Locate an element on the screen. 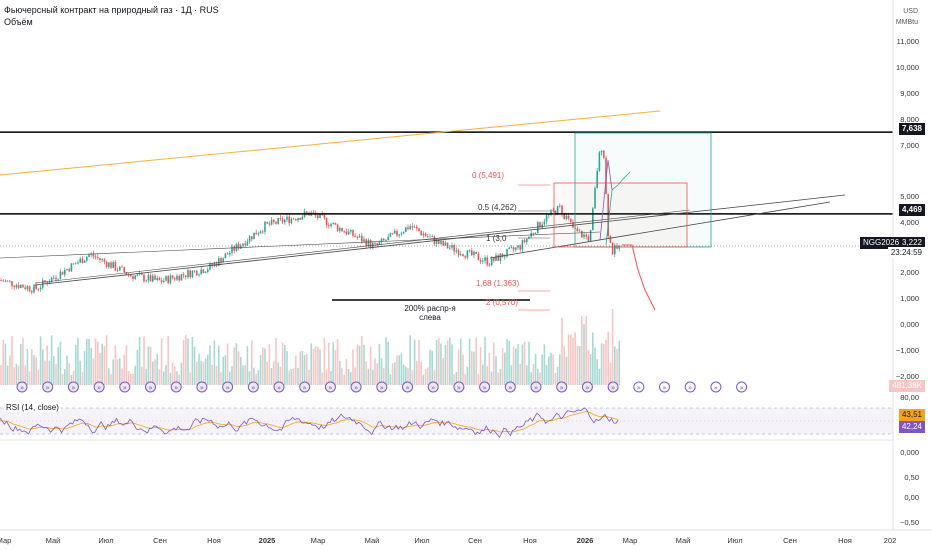  price-tick-label: 11,000 is located at coordinates (908, 41).